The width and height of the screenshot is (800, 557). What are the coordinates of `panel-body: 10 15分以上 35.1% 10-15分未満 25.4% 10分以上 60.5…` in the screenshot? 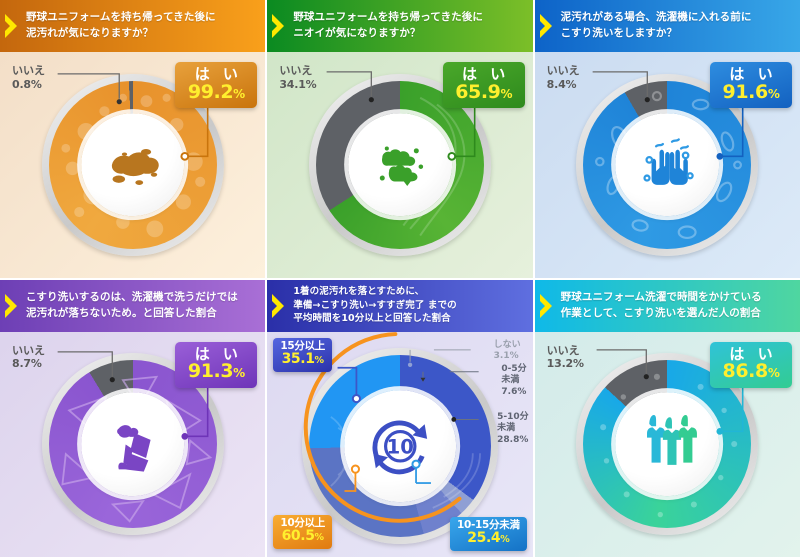 It's located at (399, 444).